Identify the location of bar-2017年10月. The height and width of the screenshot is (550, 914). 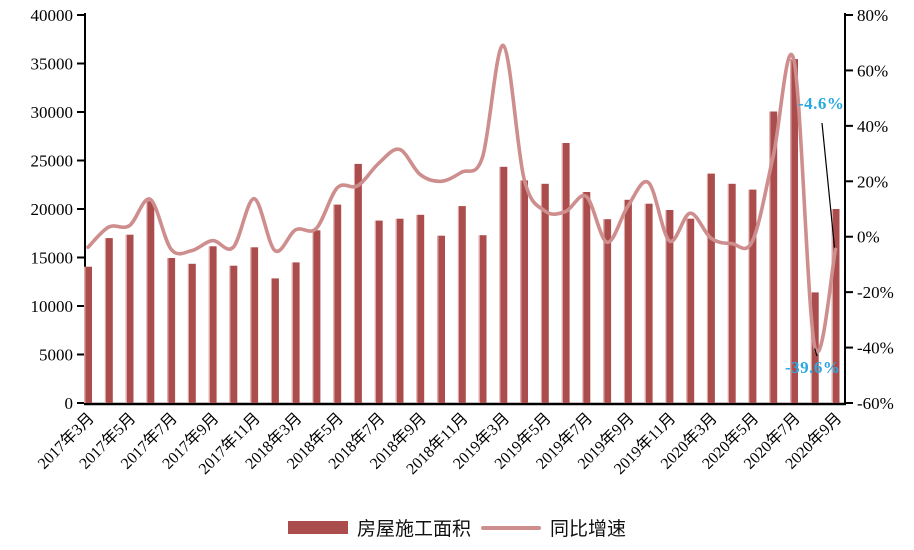
(233, 334).